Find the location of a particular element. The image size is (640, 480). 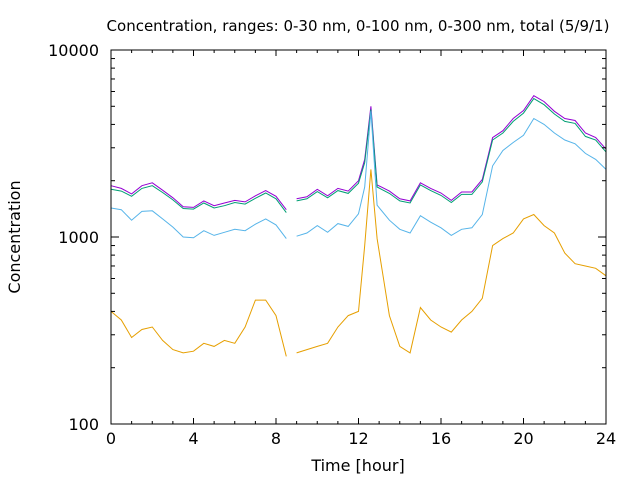

x-tick-label: 16 is located at coordinates (441, 438).